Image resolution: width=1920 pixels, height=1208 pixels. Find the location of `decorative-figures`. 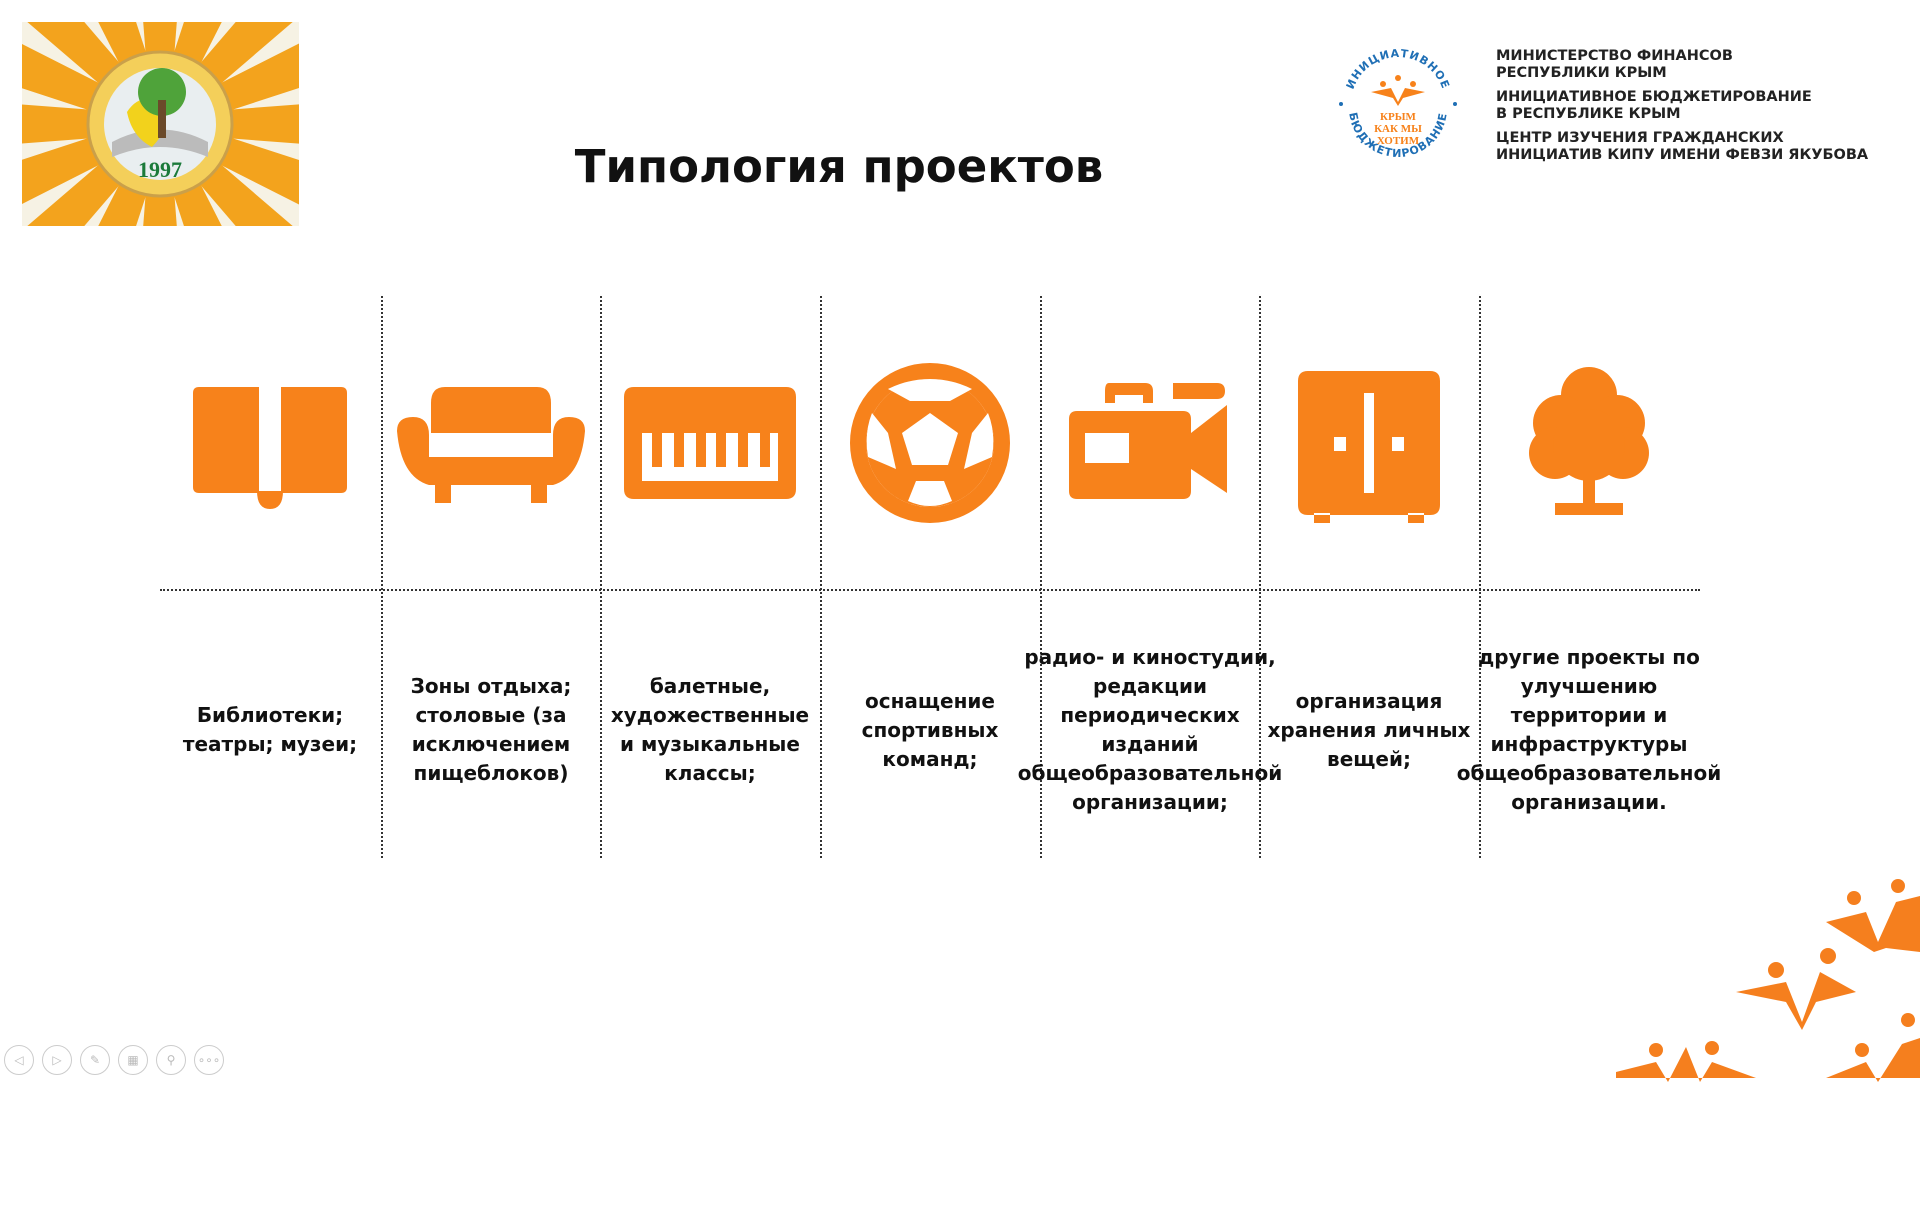

decorative-figures is located at coordinates (1768, 977).